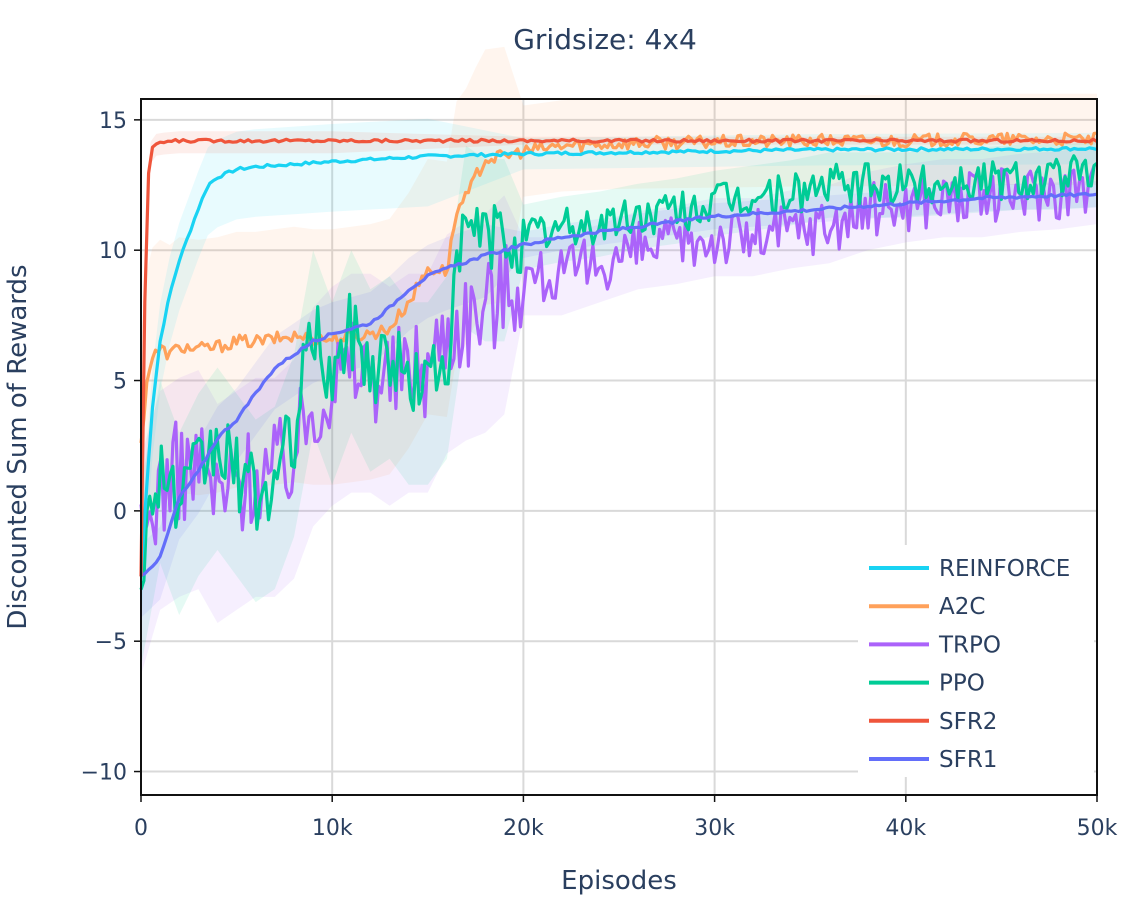 The image size is (1142, 914). What do you see at coordinates (1004, 569) in the screenshot?
I see `legend-label-reinforce: REINFORCE` at bounding box center [1004, 569].